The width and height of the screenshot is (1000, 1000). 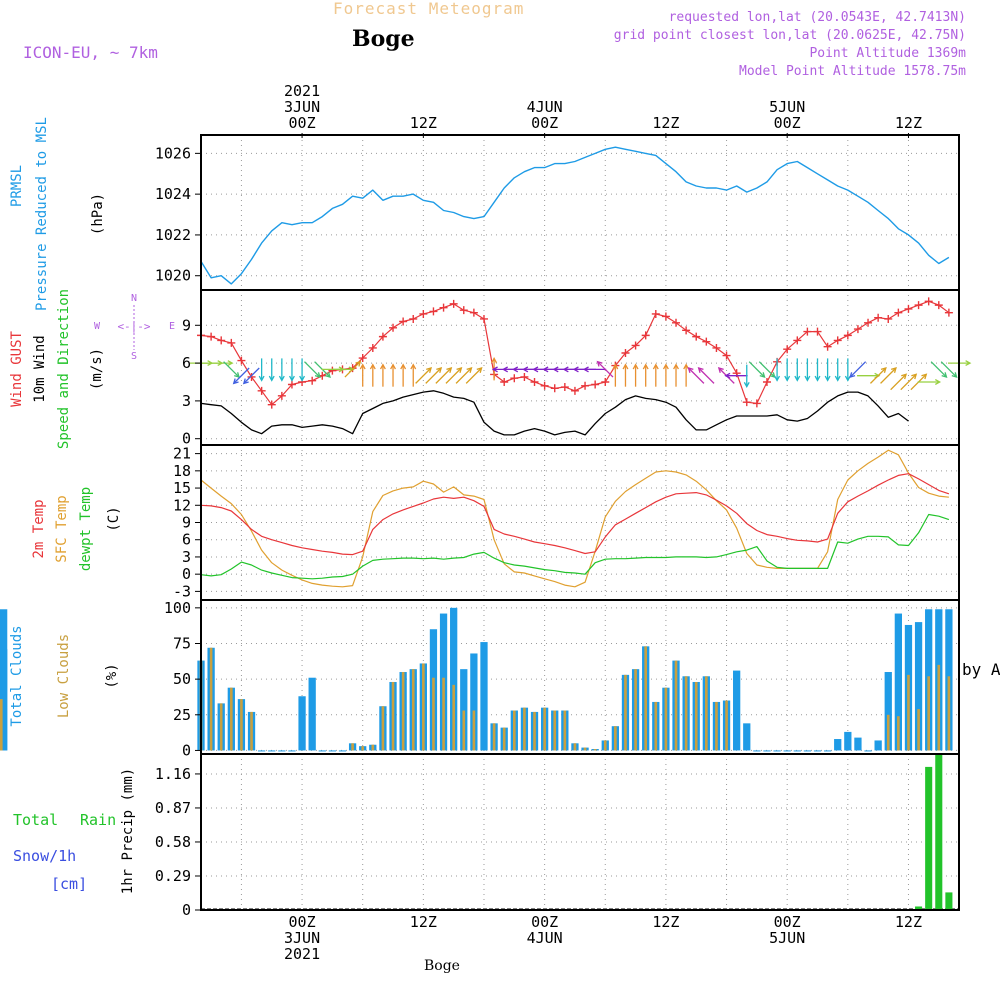 What do you see at coordinates (134, 298) in the screenshot?
I see `compass-n: N` at bounding box center [134, 298].